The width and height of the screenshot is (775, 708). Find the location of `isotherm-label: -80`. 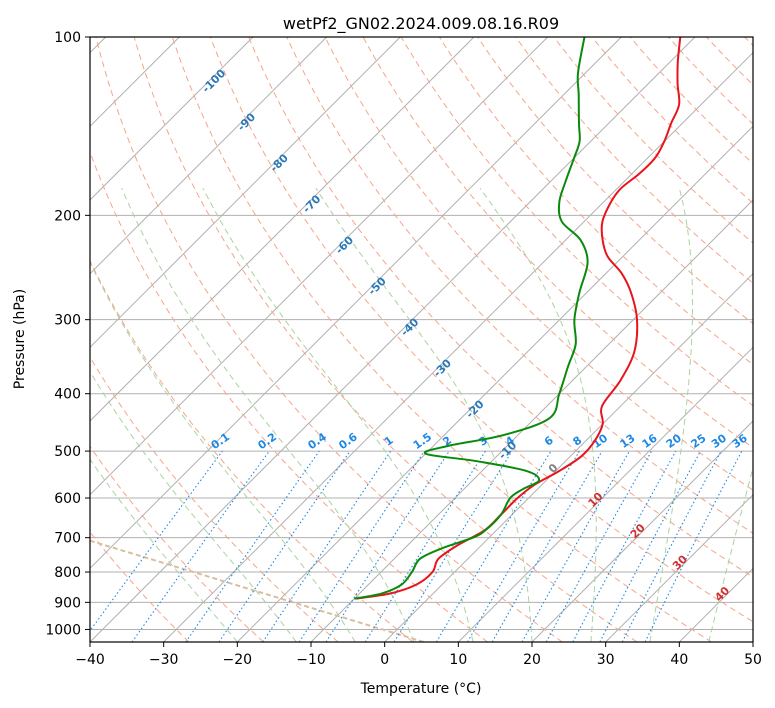

isotherm-label: -80 is located at coordinates (279, 162).